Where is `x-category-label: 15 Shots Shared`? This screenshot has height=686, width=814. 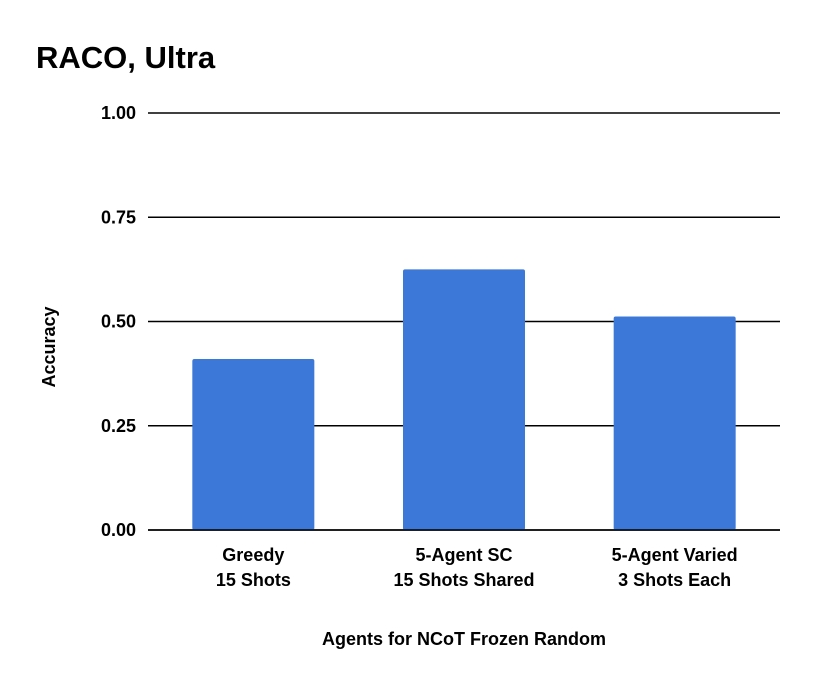 x-category-label: 15 Shots Shared is located at coordinates (463, 580).